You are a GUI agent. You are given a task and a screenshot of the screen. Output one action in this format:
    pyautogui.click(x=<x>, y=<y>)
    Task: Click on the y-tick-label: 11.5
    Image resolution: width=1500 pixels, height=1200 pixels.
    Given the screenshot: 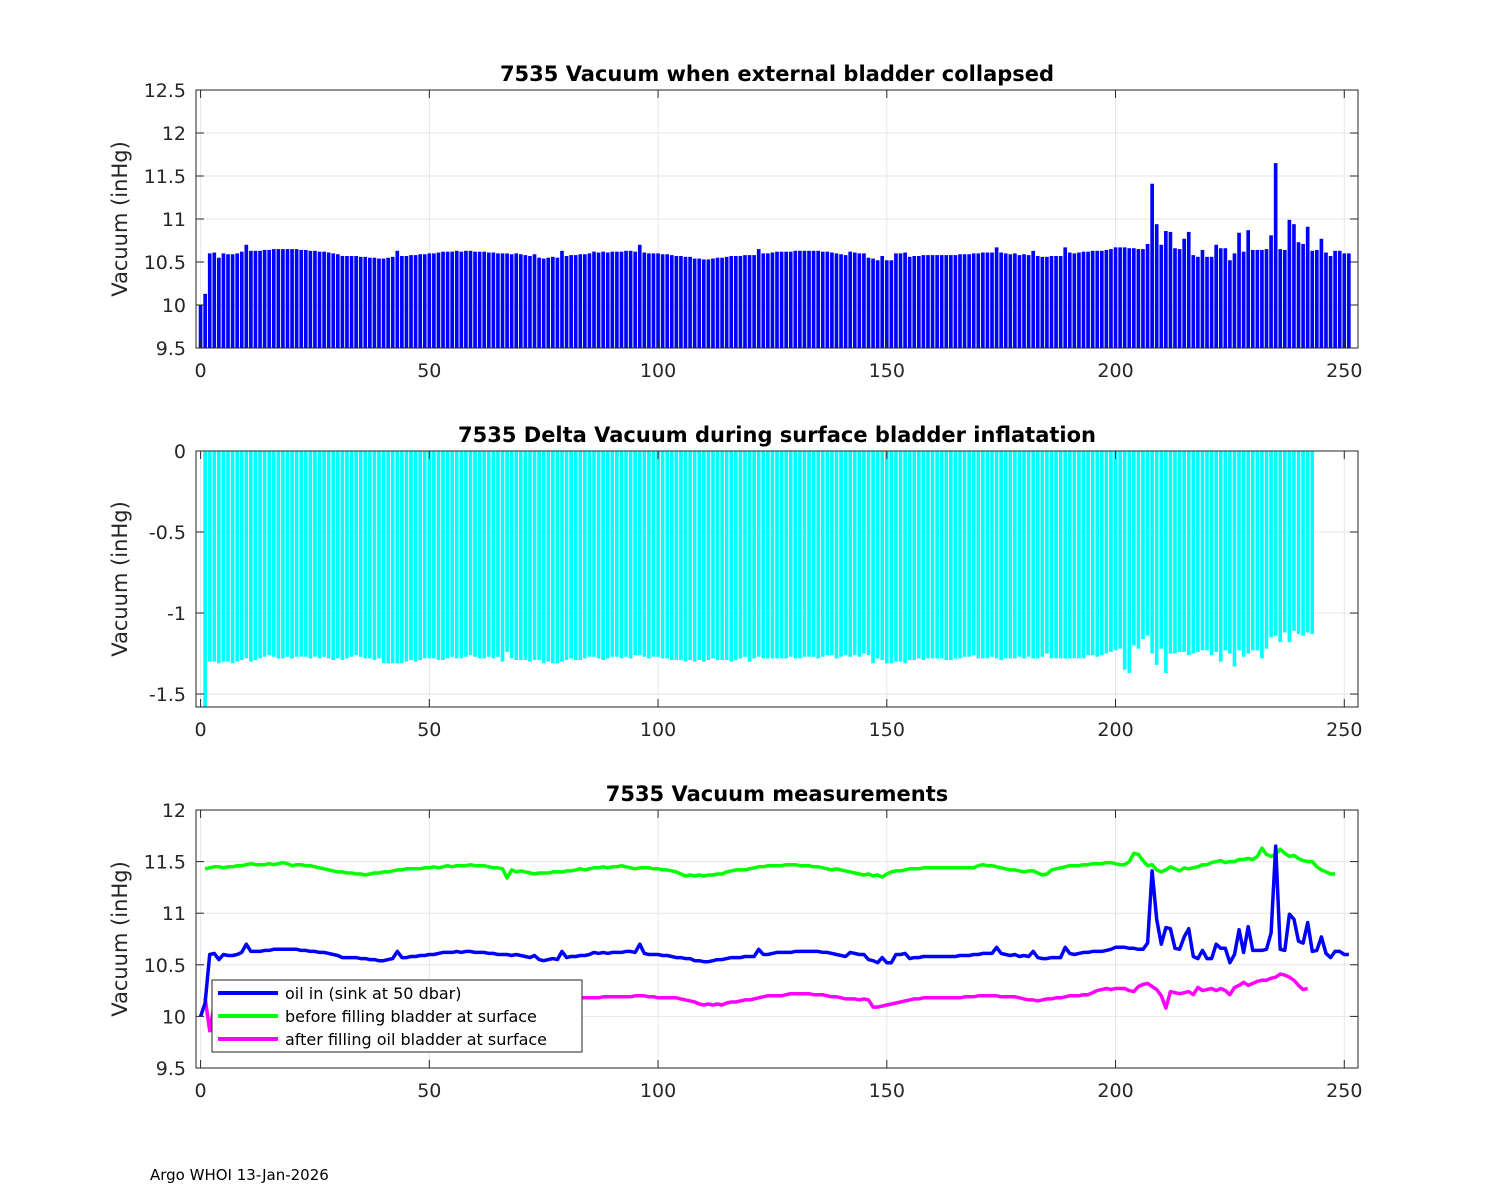 What is the action you would take?
    pyautogui.click(x=165, y=863)
    